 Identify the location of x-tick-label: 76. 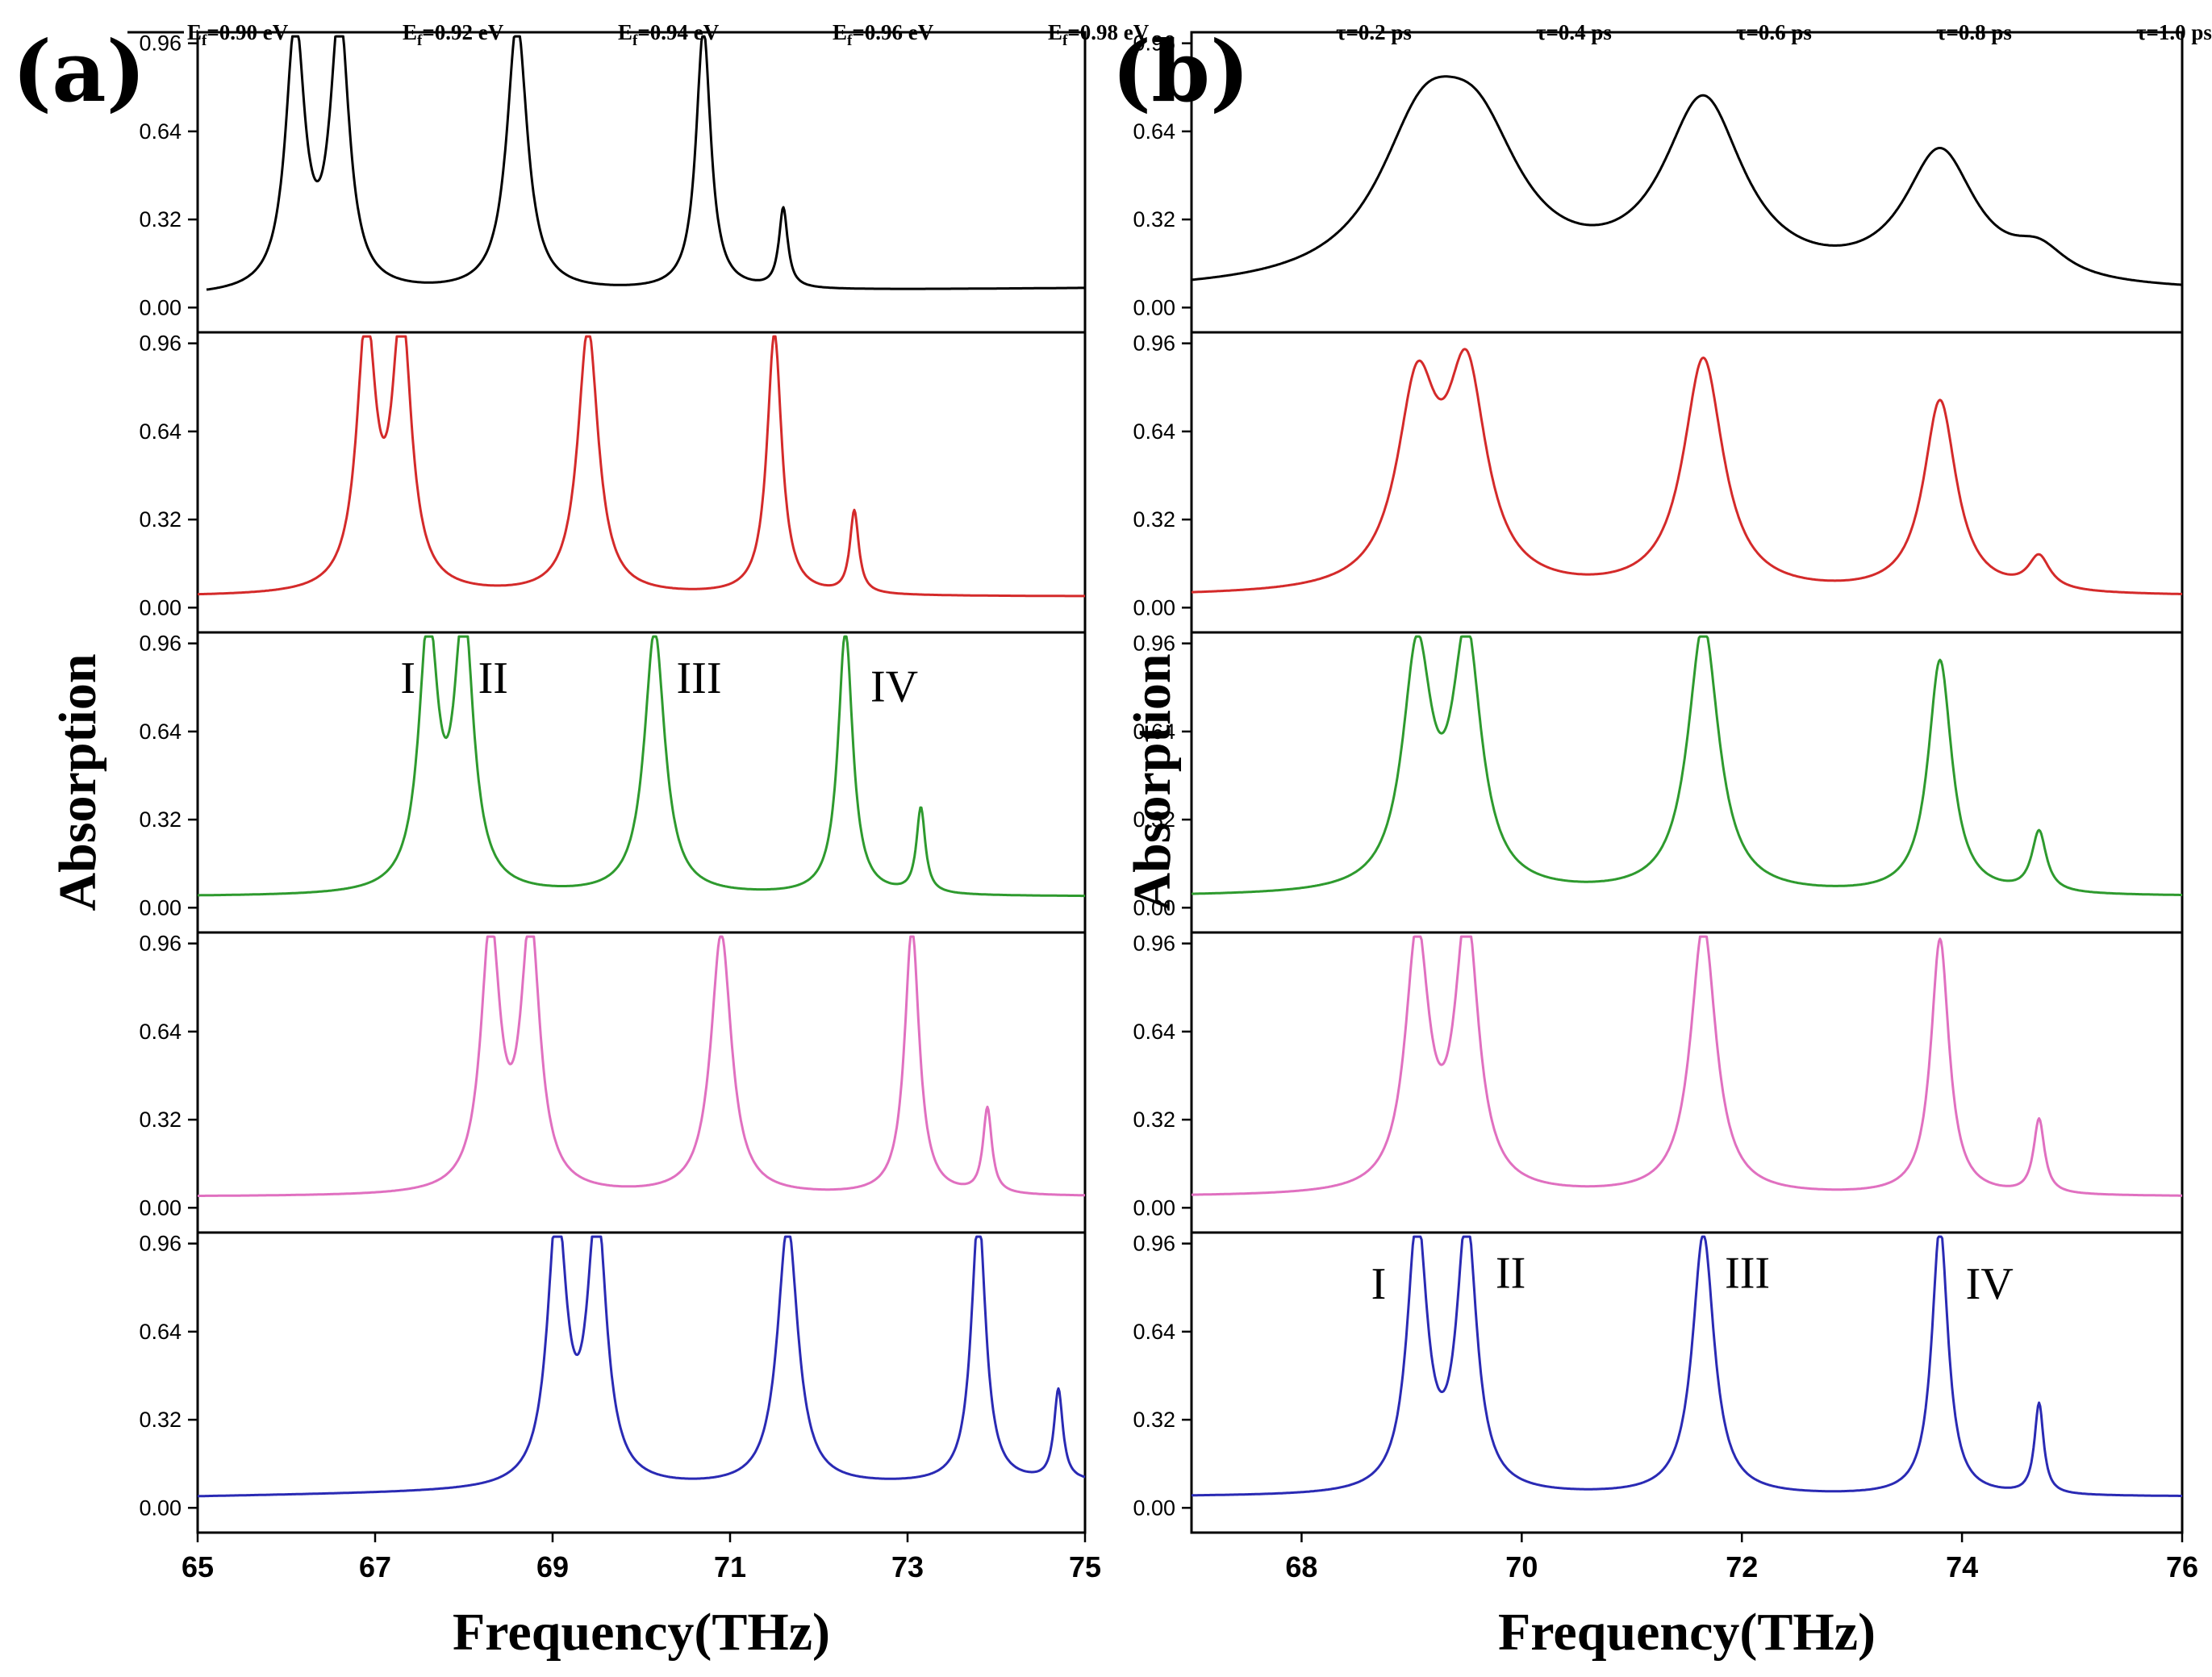
(2182, 1566).